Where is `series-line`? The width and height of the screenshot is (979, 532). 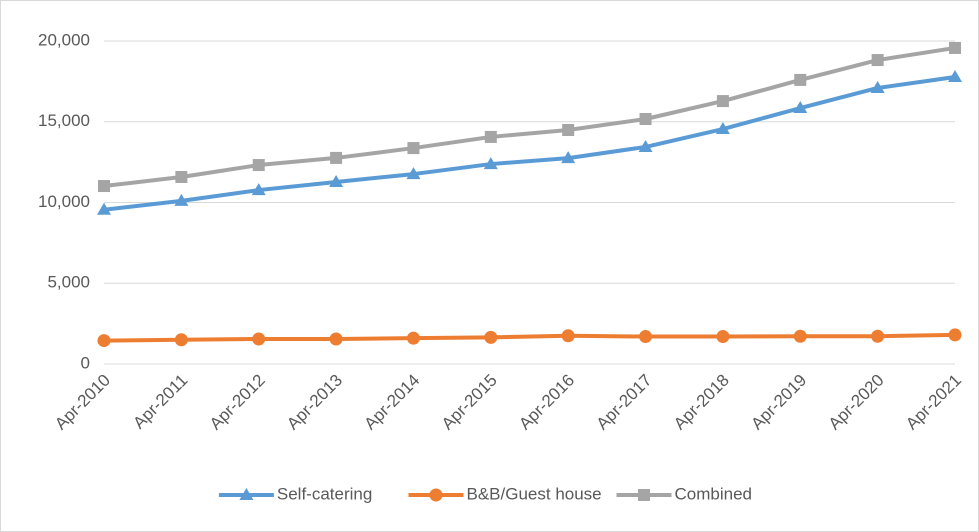 series-line is located at coordinates (529, 337).